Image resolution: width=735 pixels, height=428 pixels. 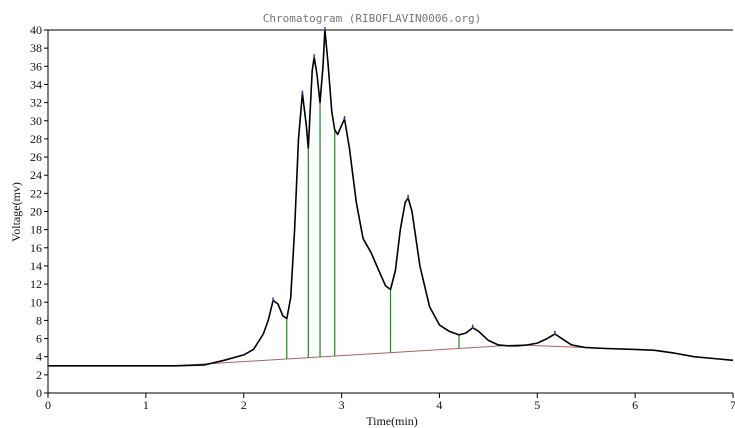 What do you see at coordinates (439, 405) in the screenshot?
I see `x-tick-label: 4` at bounding box center [439, 405].